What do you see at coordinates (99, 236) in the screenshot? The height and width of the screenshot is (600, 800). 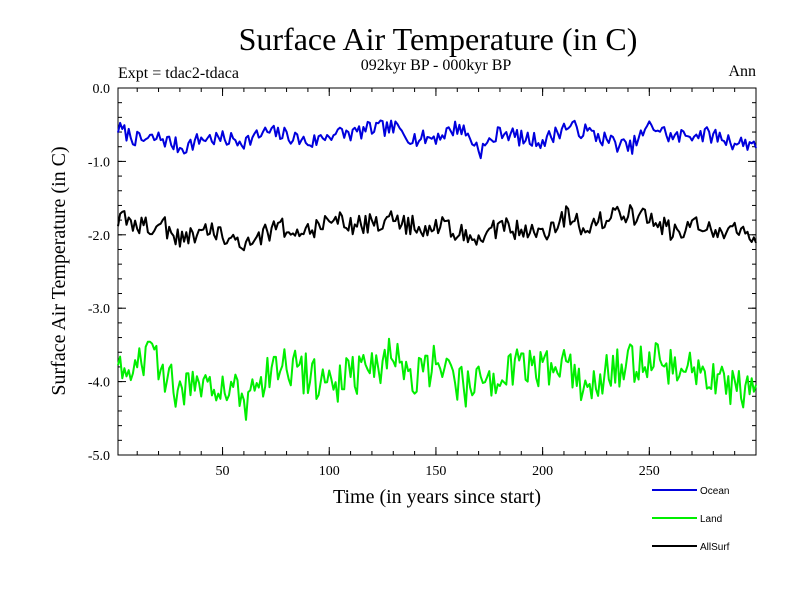 I see `y-tick-label: -2.0` at bounding box center [99, 236].